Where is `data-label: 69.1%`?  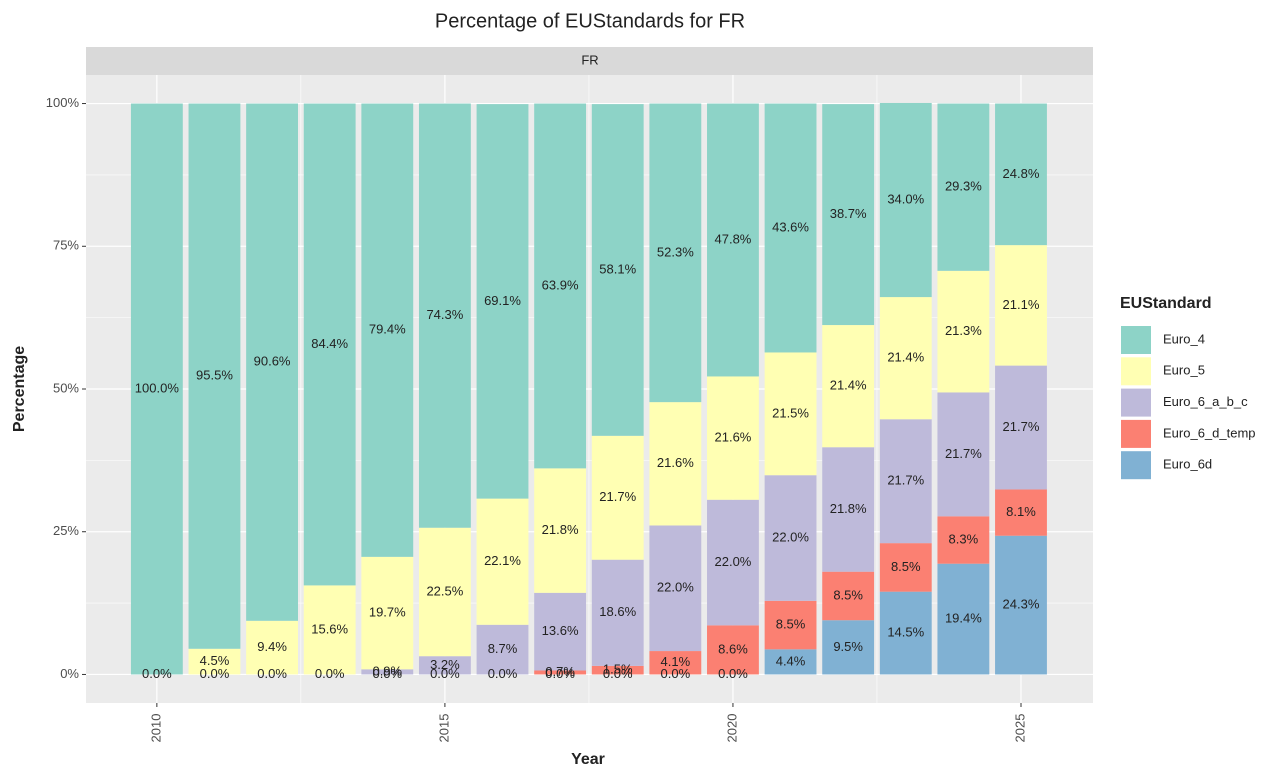
data-label: 69.1% is located at coordinates (502, 300).